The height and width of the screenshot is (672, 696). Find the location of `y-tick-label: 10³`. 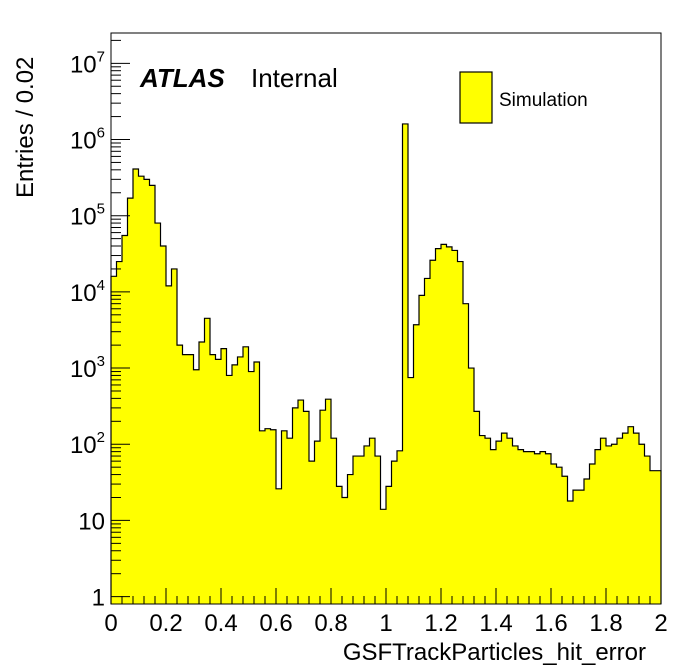

y-tick-label: 10³ is located at coordinates (87, 368).